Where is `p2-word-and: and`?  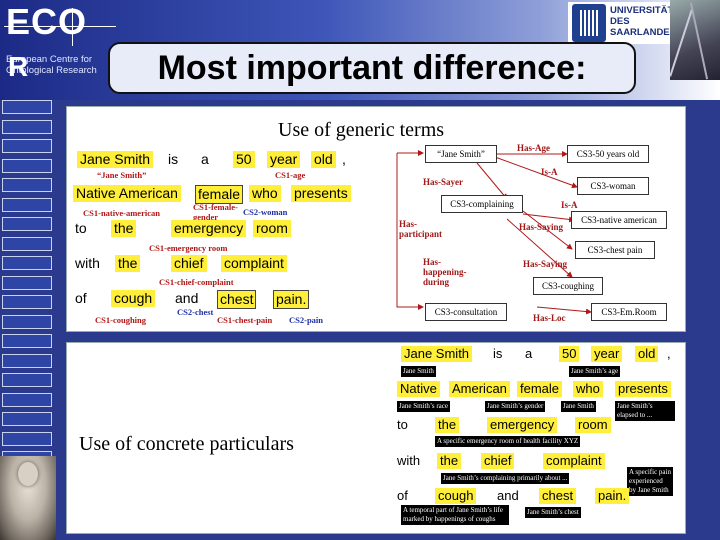
p2-word-and: and is located at coordinates (508, 495).